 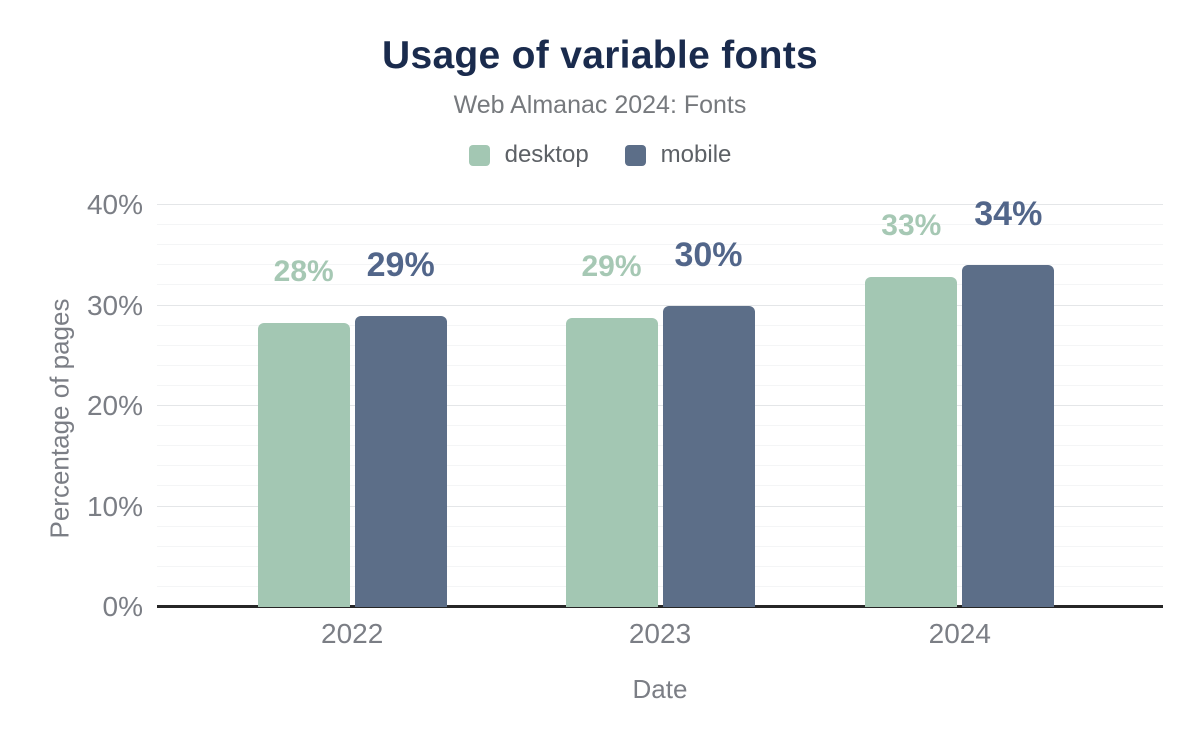 What do you see at coordinates (114, 305) in the screenshot?
I see `y-tick-label-30: 30%` at bounding box center [114, 305].